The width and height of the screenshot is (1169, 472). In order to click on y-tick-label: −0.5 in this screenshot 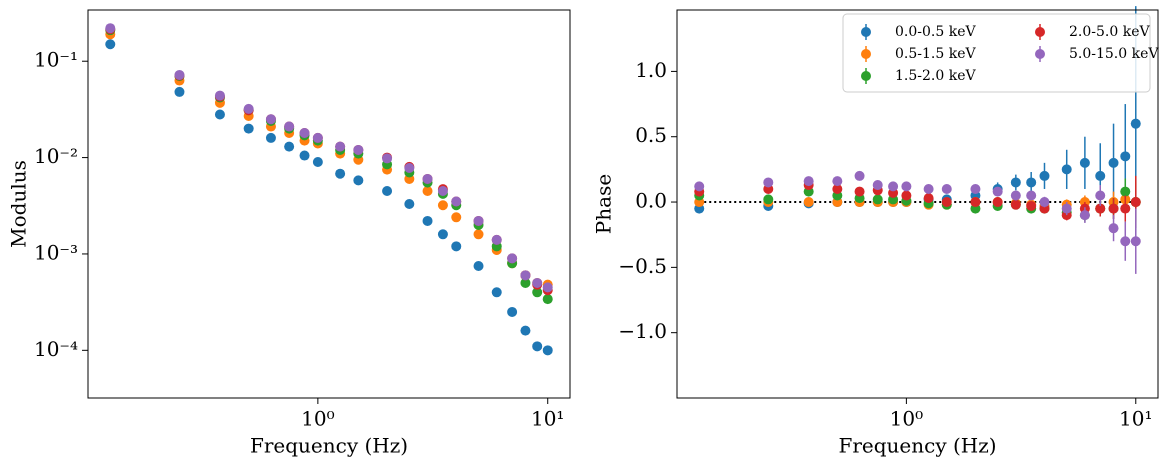, I will do `click(642, 266)`.